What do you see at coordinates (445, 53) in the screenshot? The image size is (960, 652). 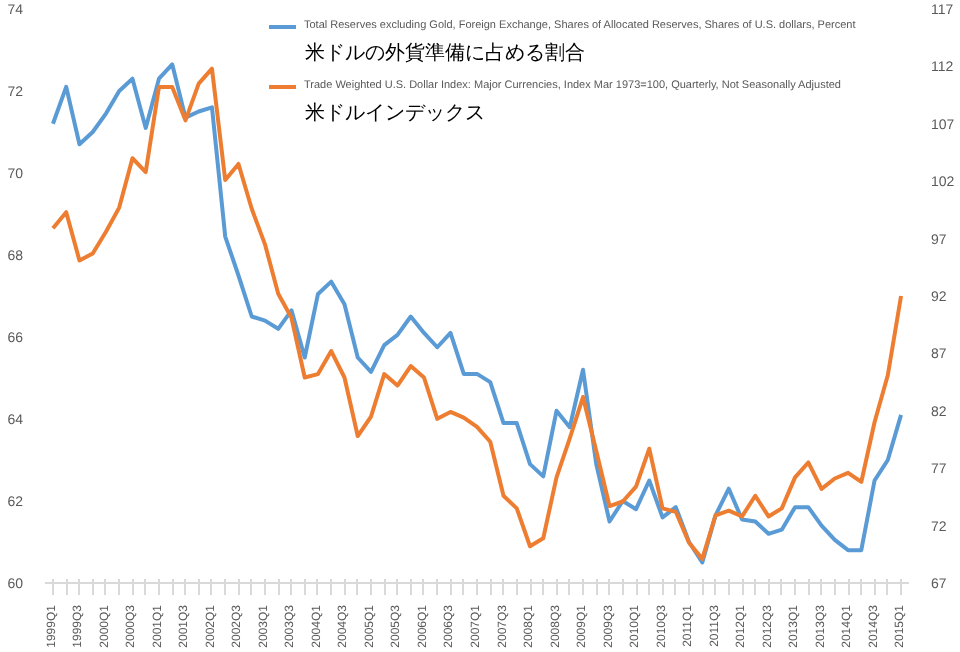 I see `annotation: 米ドルの外貨準備に占める割合` at bounding box center [445, 53].